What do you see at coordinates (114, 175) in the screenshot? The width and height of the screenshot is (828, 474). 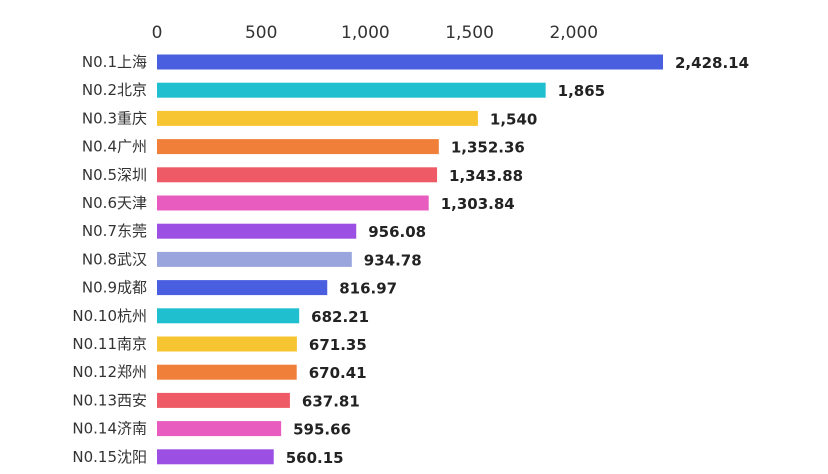 I see `category-label: N0.5深圳` at bounding box center [114, 175].